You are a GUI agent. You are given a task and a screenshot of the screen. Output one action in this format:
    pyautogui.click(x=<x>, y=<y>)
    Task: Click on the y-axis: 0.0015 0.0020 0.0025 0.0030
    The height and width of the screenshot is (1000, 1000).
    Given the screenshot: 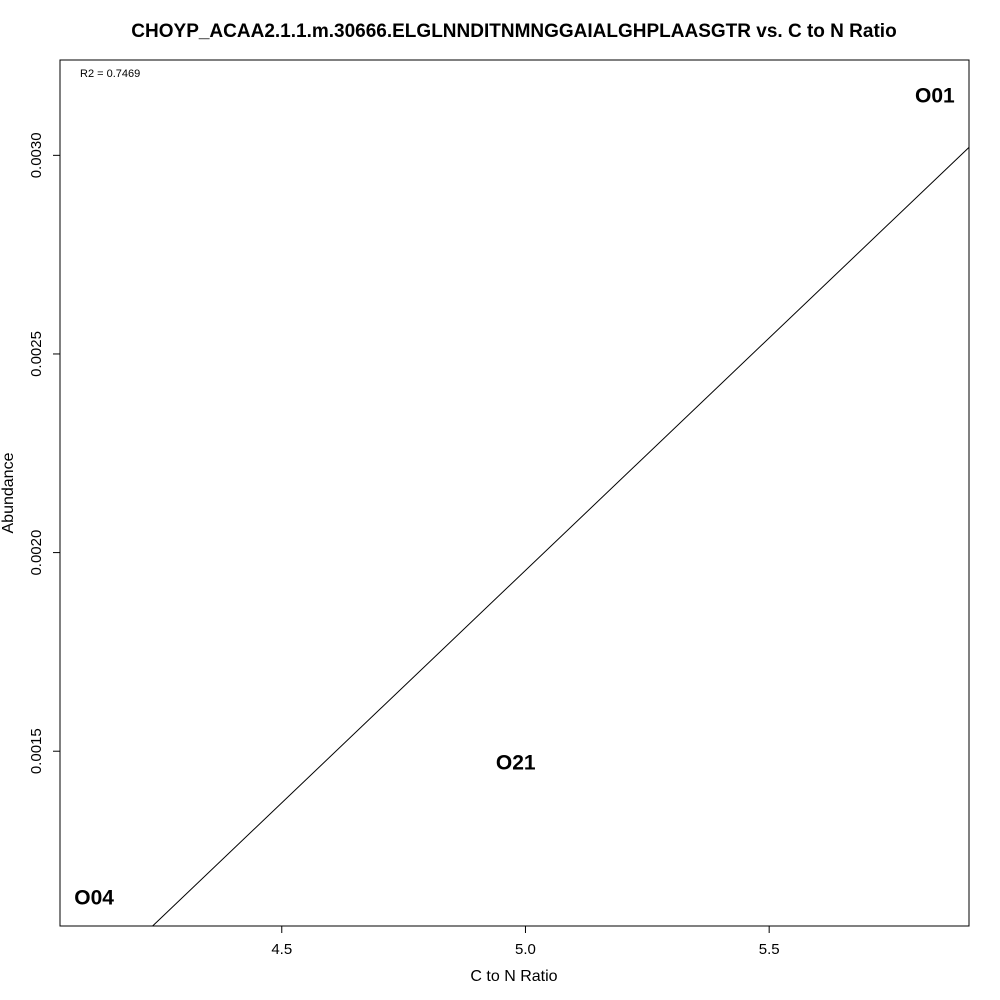 What is the action you would take?
    pyautogui.click(x=44, y=453)
    